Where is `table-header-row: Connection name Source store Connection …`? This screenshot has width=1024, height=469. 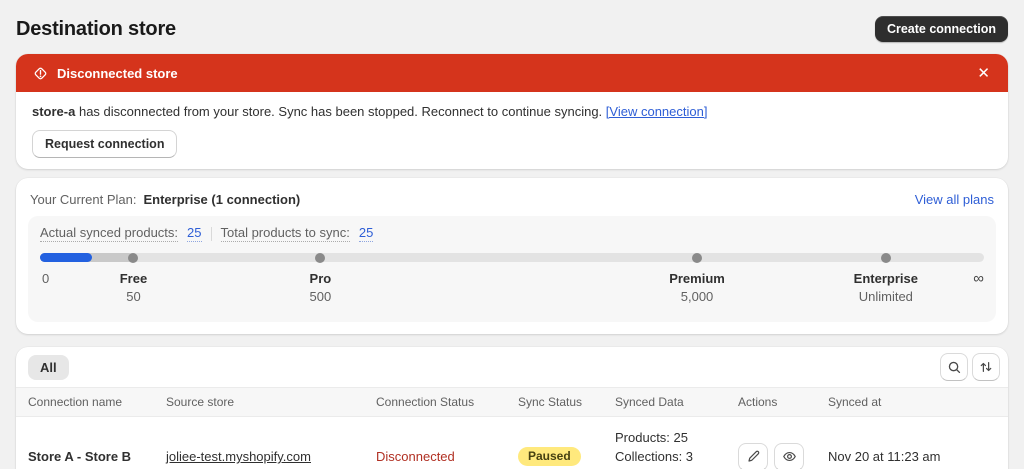 table-header-row: Connection name Source store Connection … is located at coordinates (512, 402).